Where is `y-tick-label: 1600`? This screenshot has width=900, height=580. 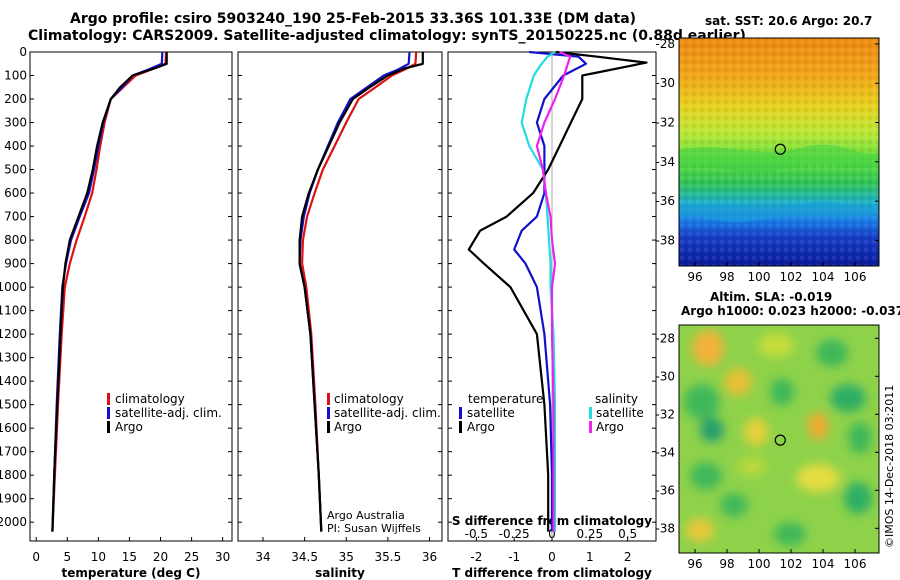
y-tick-label: 1600 is located at coordinates (13, 428).